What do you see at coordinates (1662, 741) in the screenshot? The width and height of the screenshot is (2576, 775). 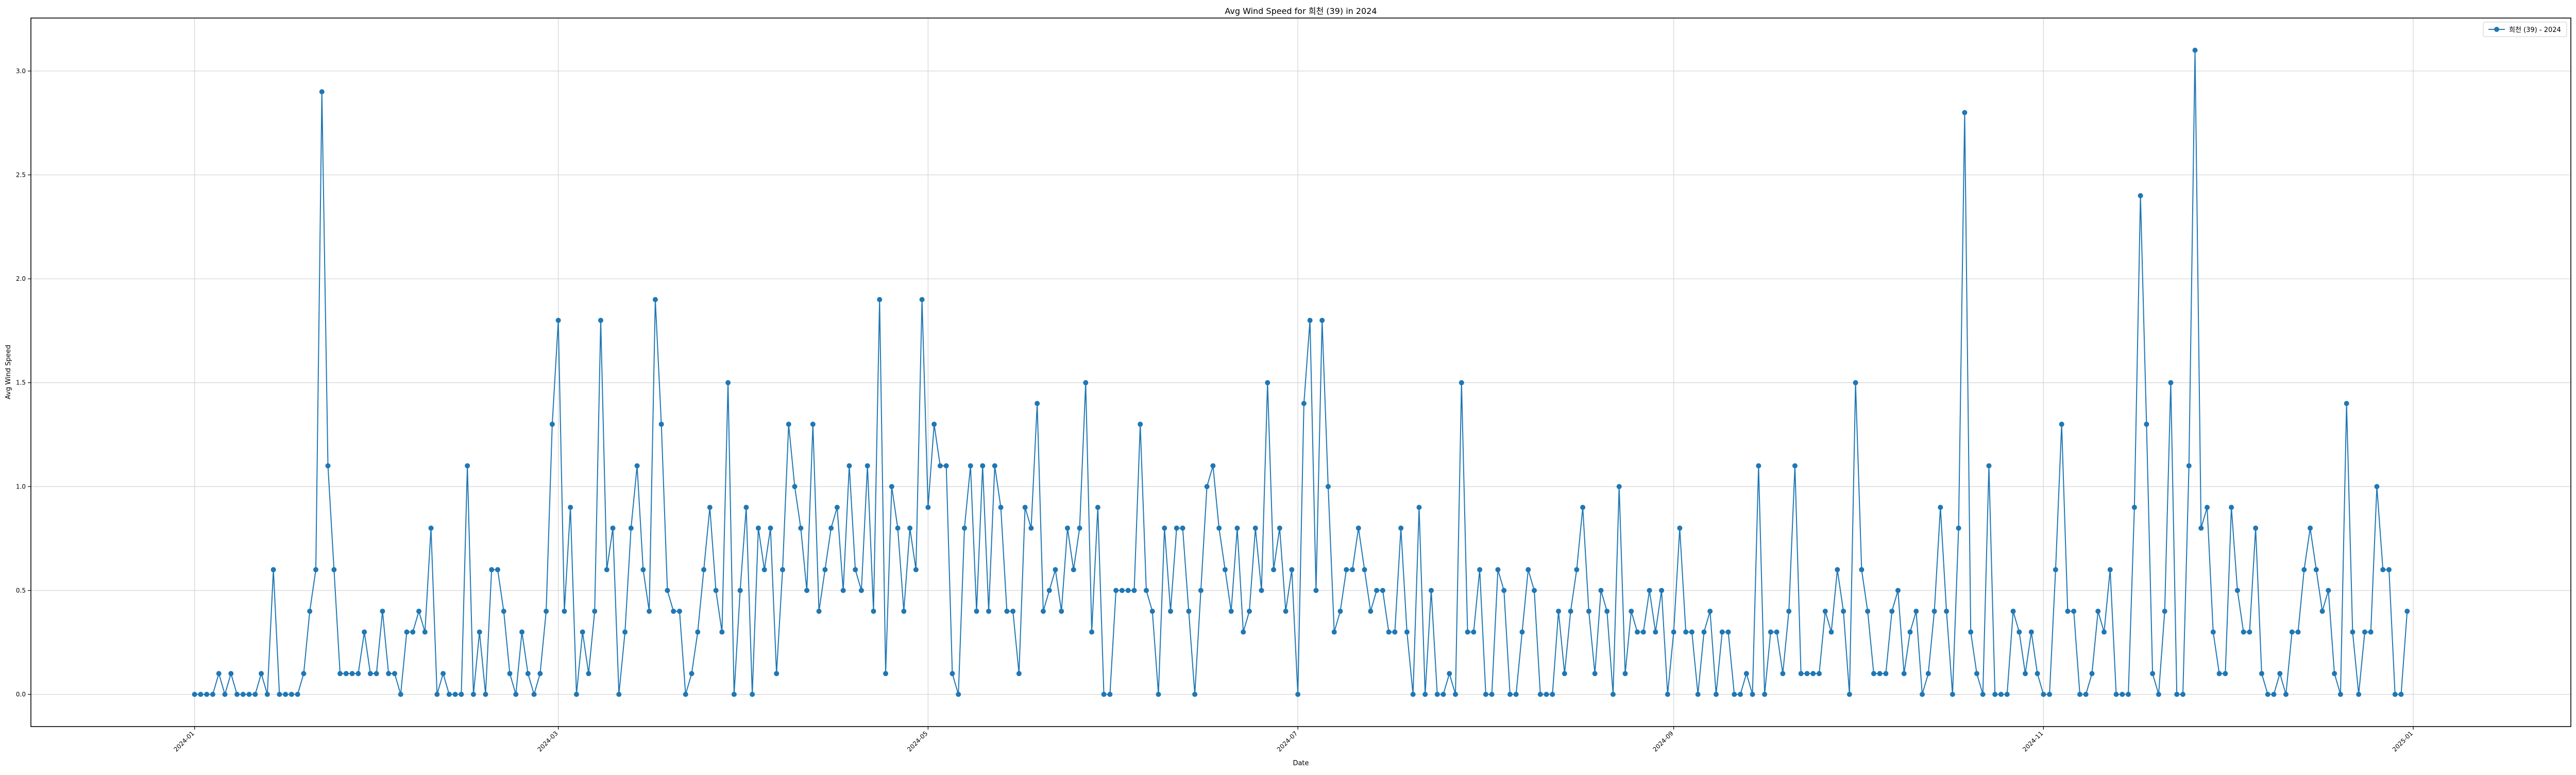 I see `x-tick-label: 2024-09` at bounding box center [1662, 741].